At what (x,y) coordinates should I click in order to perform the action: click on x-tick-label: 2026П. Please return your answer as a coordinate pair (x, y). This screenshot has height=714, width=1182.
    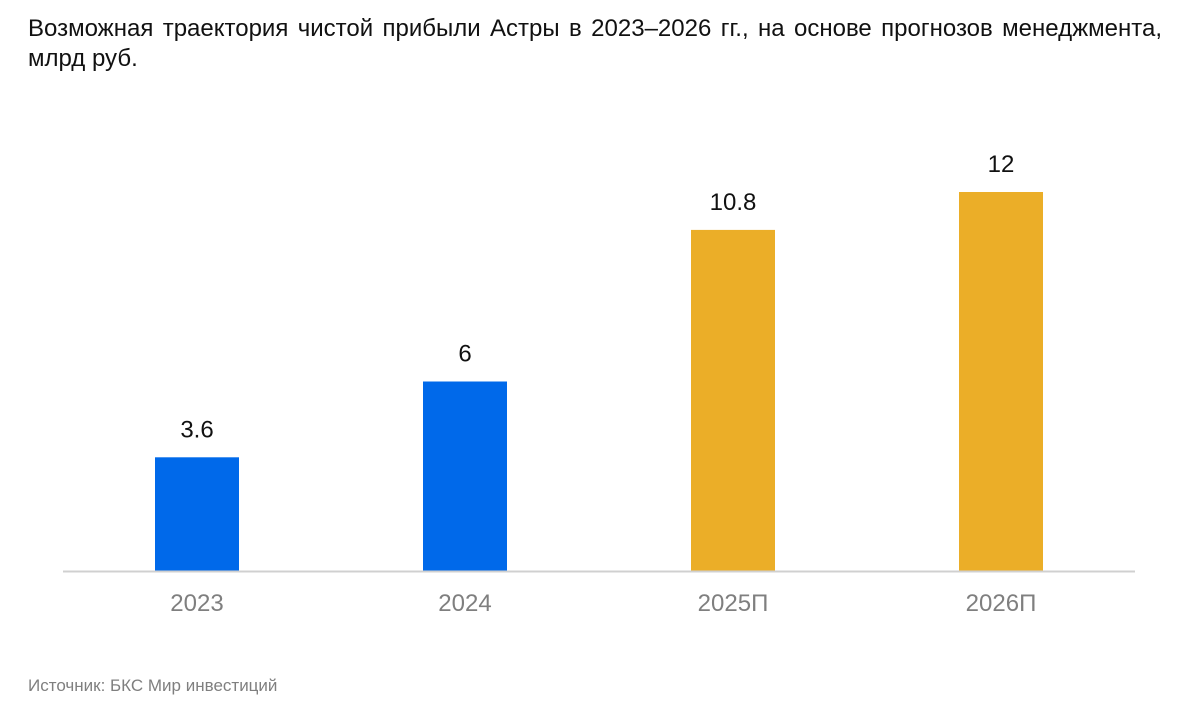
    Looking at the image, I should click on (1001, 603).